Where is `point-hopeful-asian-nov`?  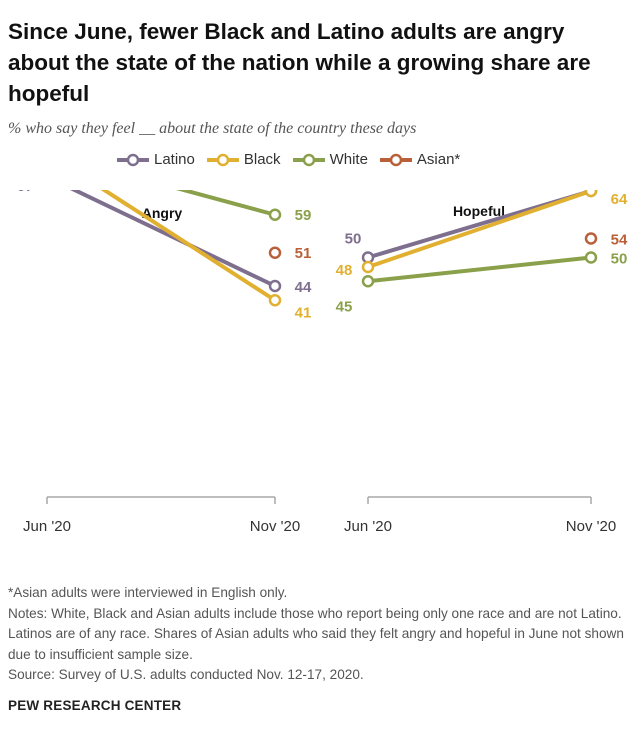 point-hopeful-asian-nov is located at coordinates (591, 238).